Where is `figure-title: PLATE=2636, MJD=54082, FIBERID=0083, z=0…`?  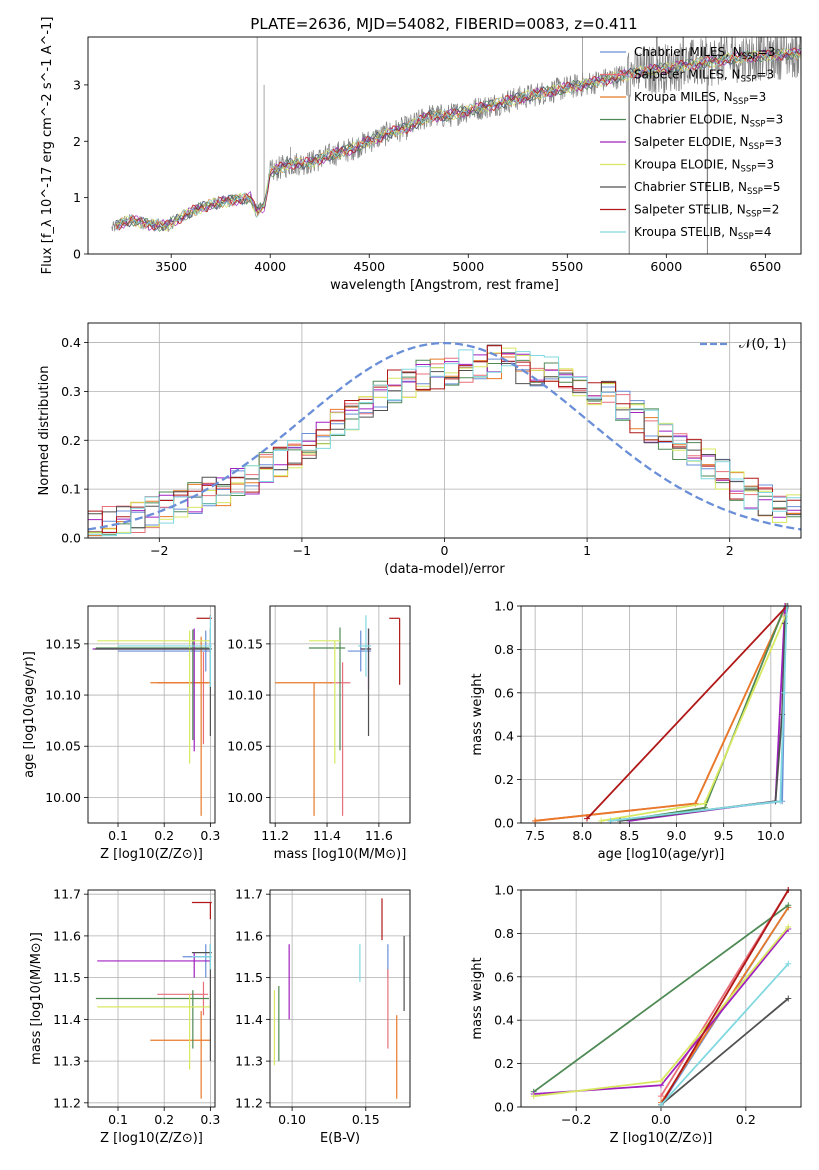
figure-title: PLATE=2636, MJD=54082, FIBERID=0083, z=0… is located at coordinates (443, 24).